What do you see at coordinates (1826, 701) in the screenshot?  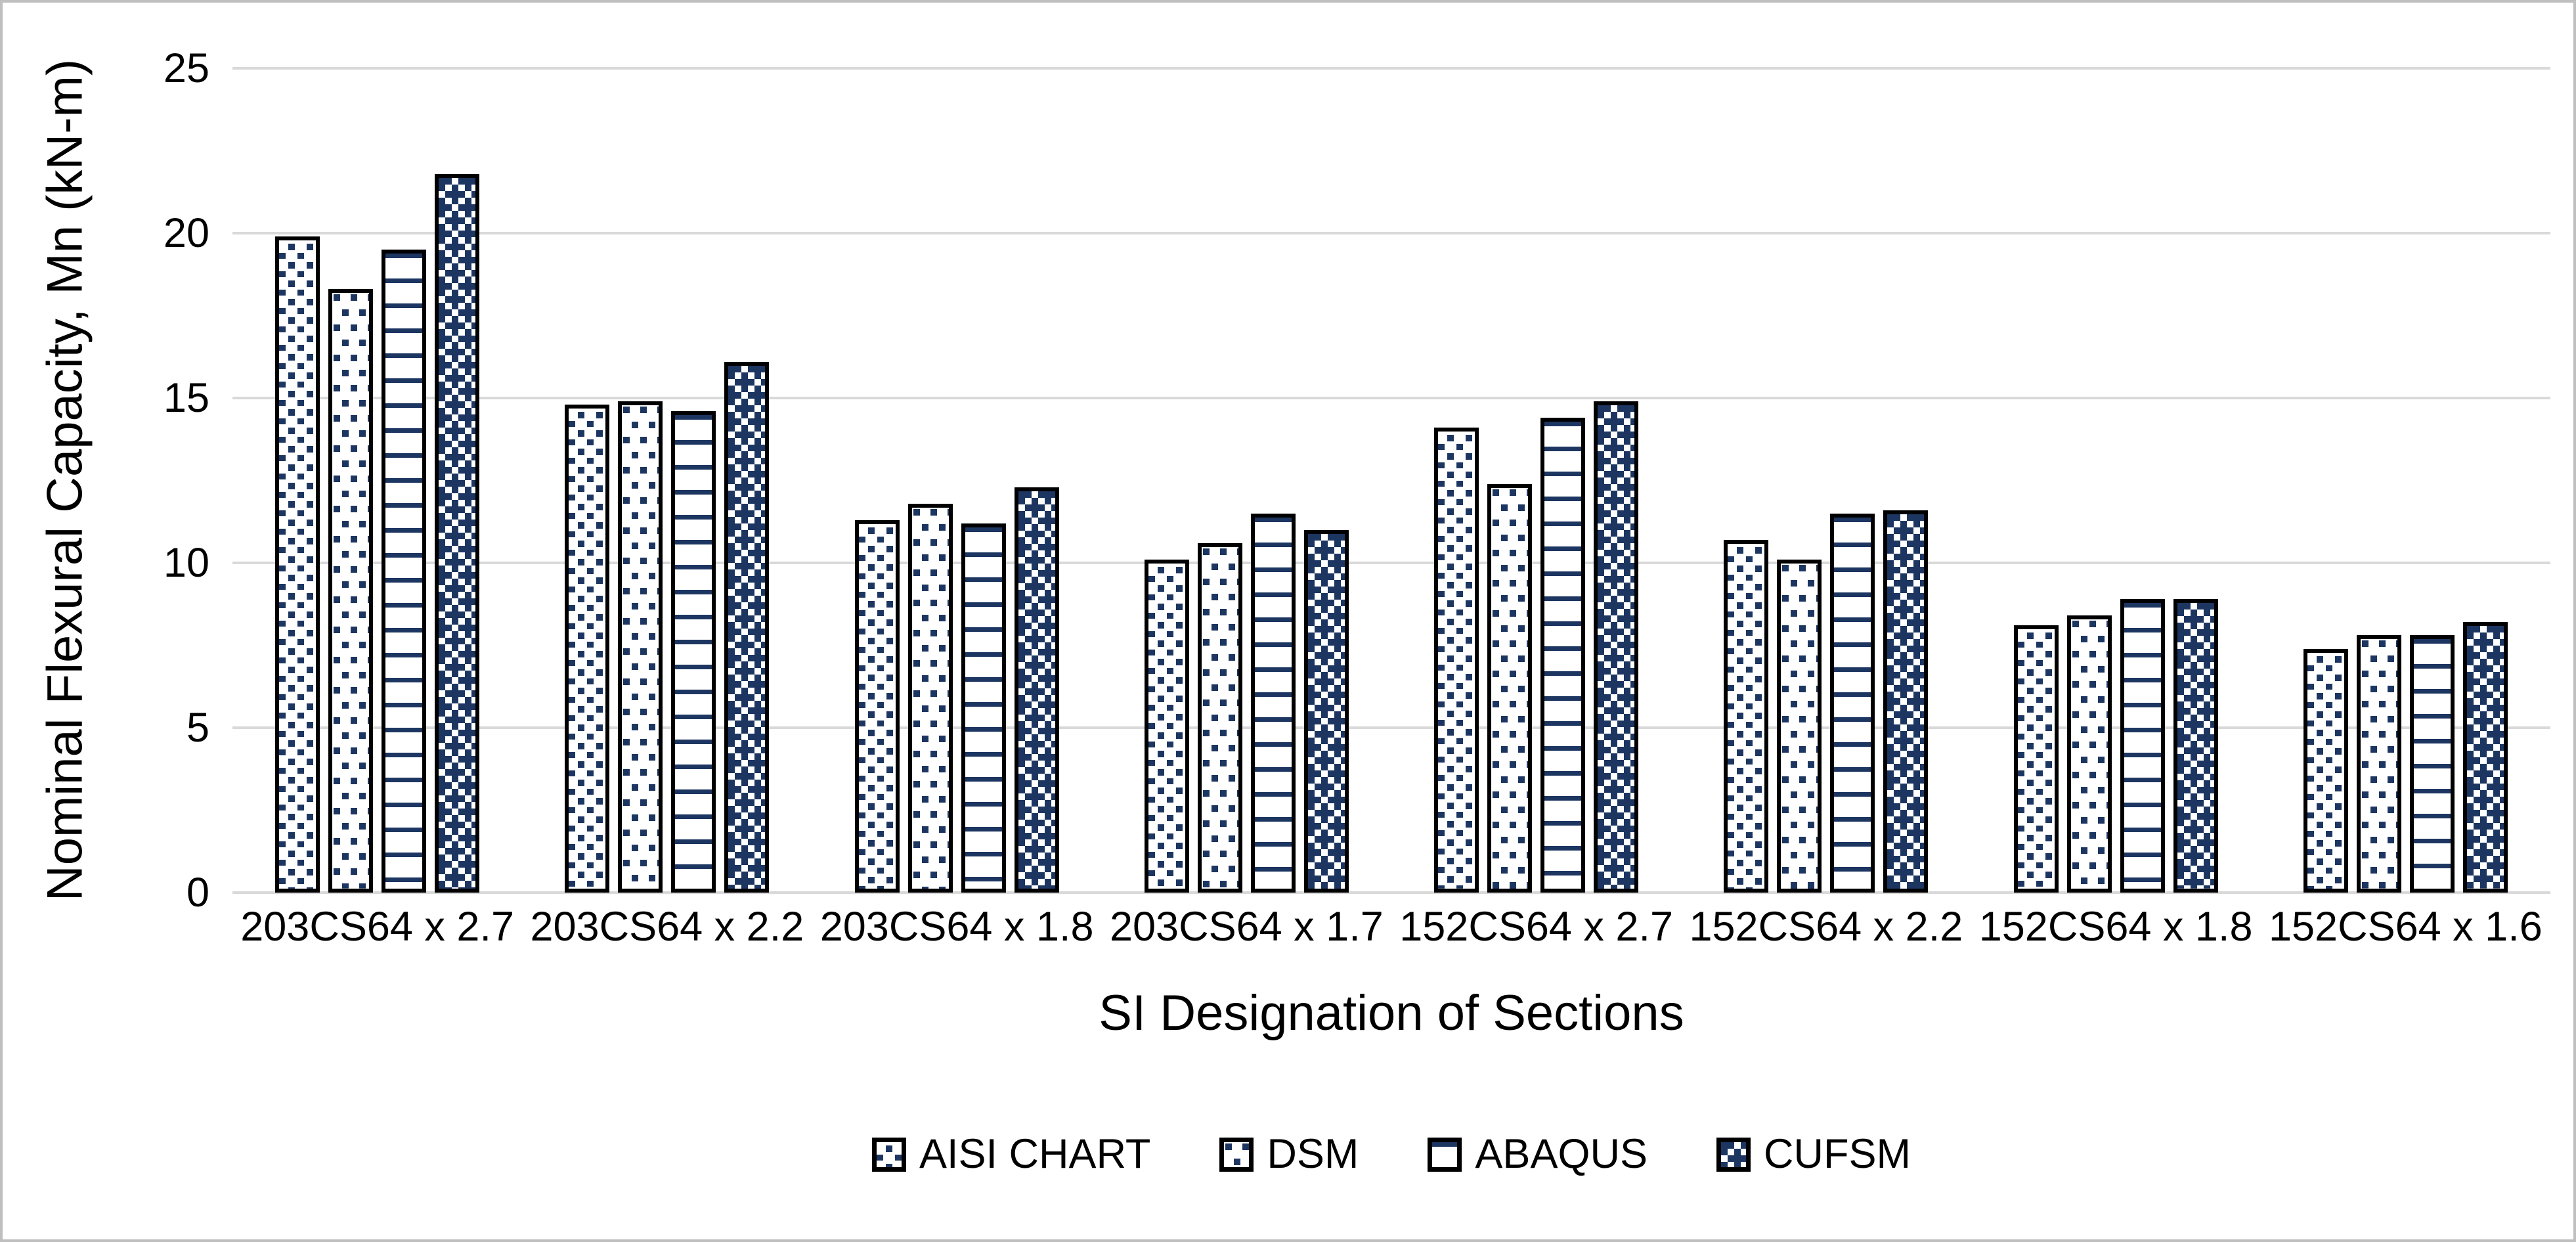 I see `bar-group-152CS64 x 2.2` at bounding box center [1826, 701].